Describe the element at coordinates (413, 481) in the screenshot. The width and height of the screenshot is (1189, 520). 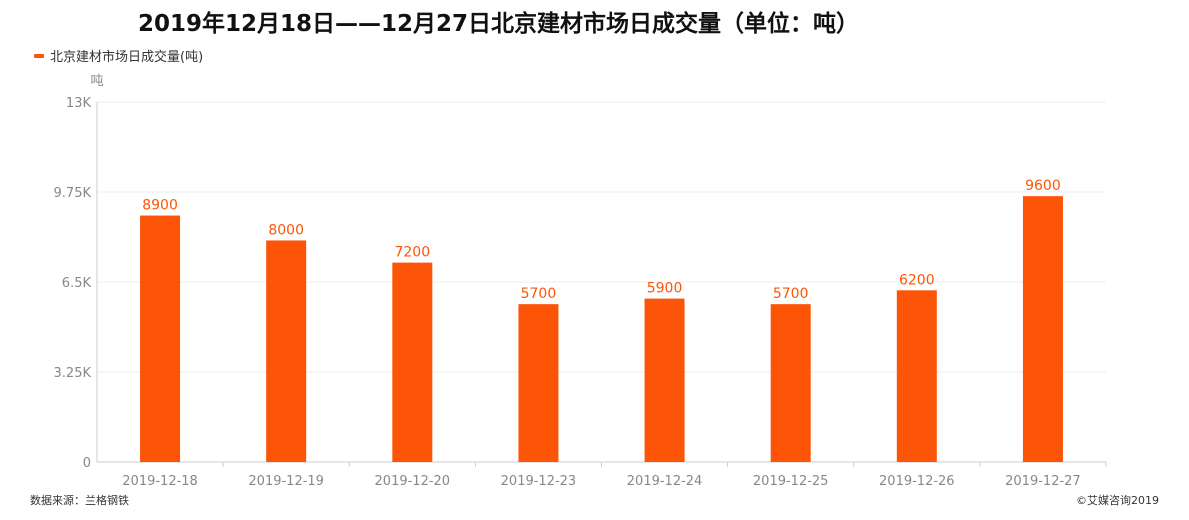
I see `x-tick-label: 2019-12-20` at that location.